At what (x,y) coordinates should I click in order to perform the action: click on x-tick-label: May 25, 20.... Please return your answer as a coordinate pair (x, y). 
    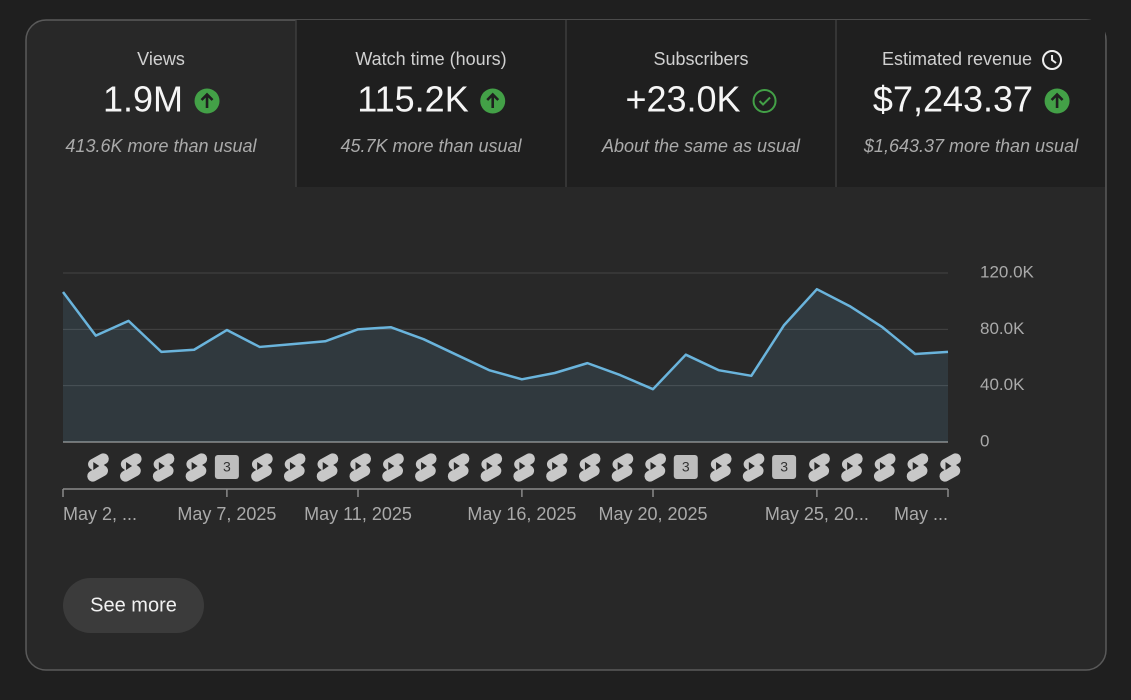
    Looking at the image, I should click on (817, 514).